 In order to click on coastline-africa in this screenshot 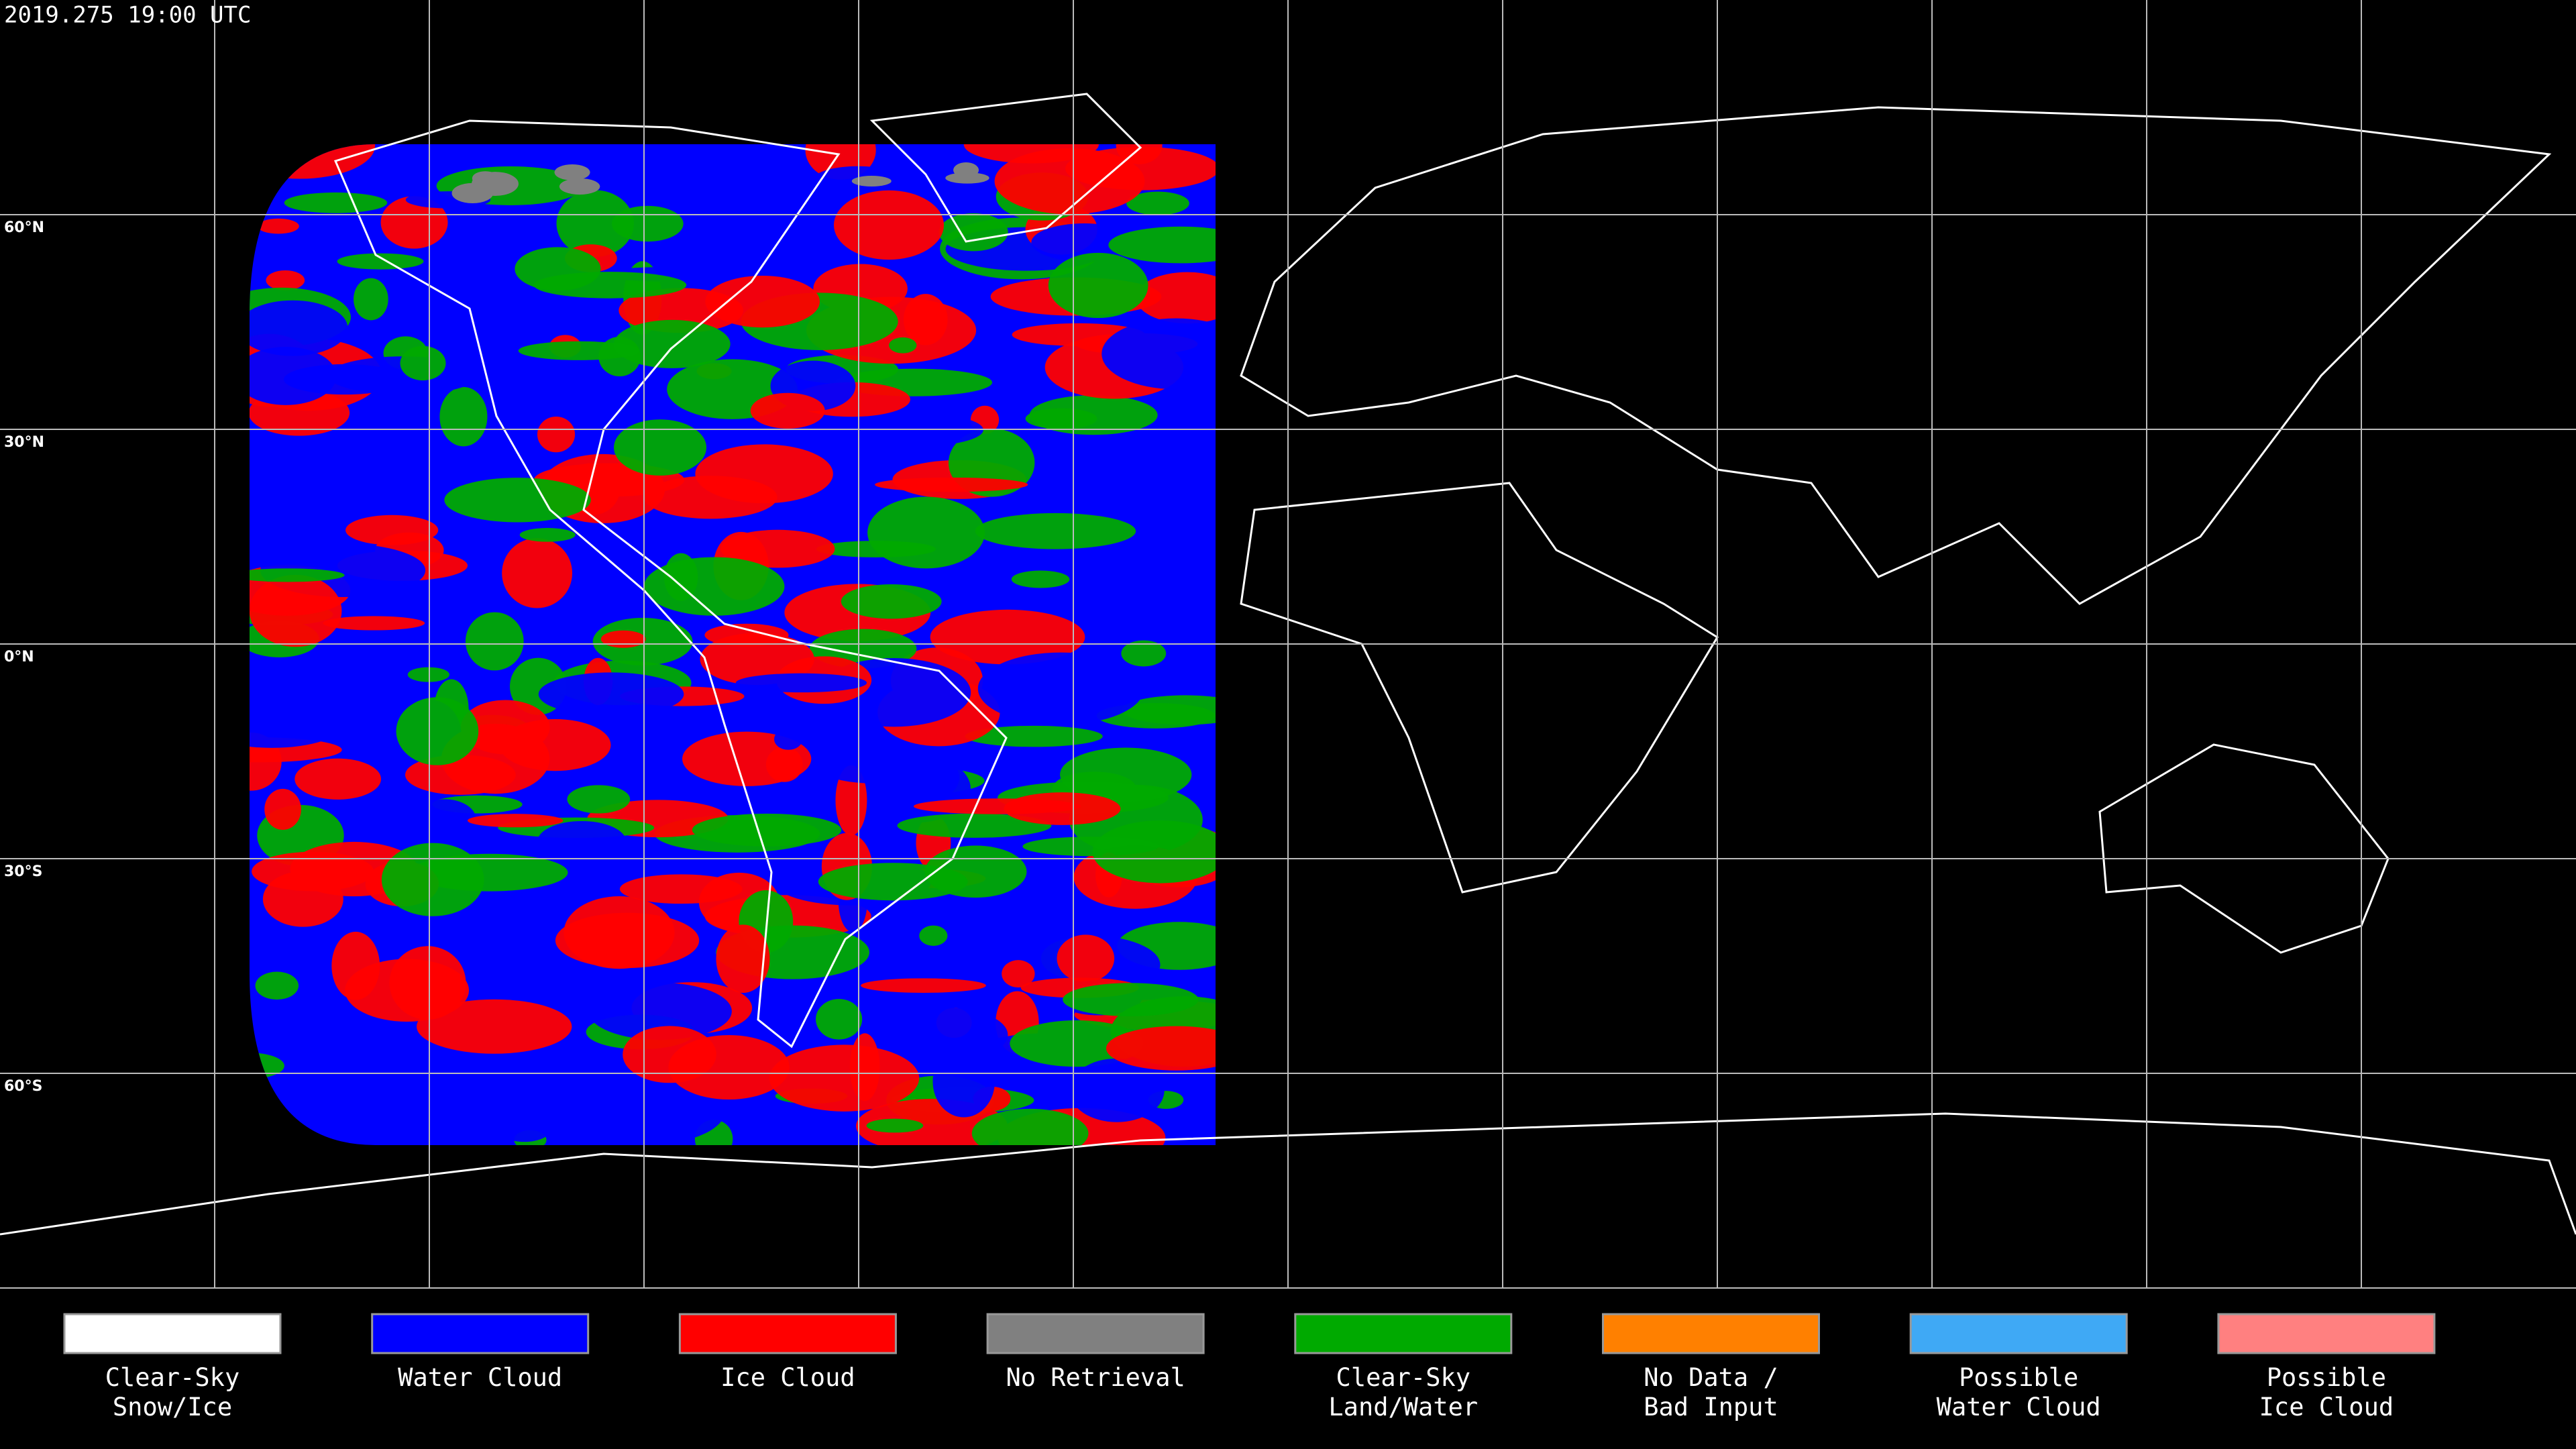, I will do `click(1479, 688)`.